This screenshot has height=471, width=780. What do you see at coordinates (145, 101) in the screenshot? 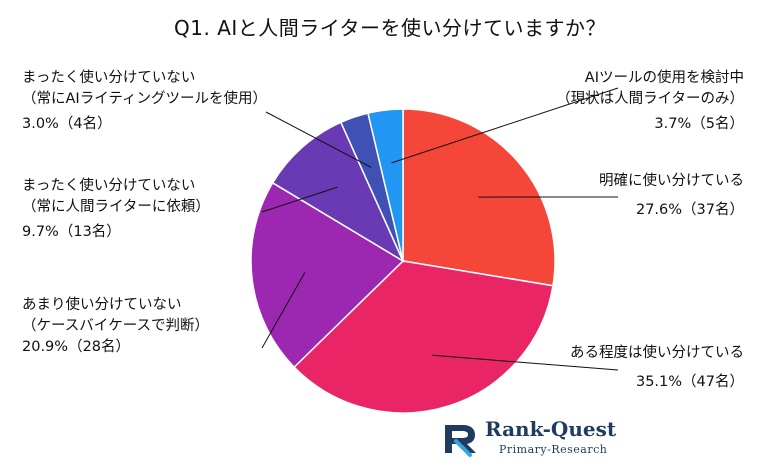
I see `slice-label-4: まったく使い分けていない （常にAIライティングツールを使用） 3.0%（4名）` at bounding box center [145, 101].